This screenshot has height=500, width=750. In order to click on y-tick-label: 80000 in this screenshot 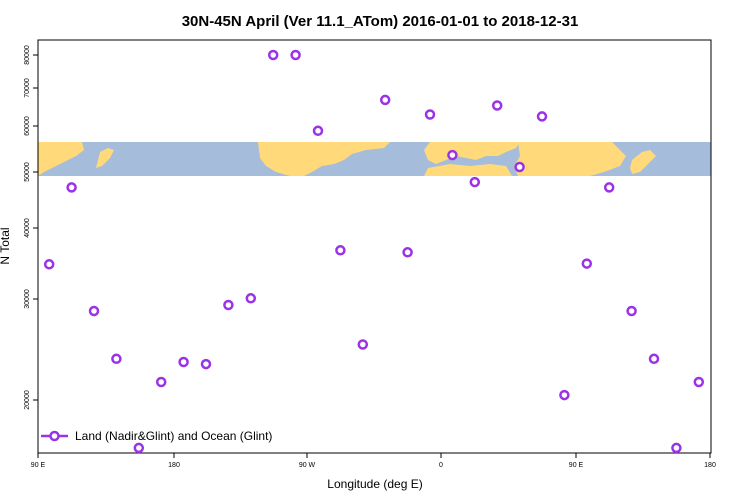, I will do `click(27, 55)`.